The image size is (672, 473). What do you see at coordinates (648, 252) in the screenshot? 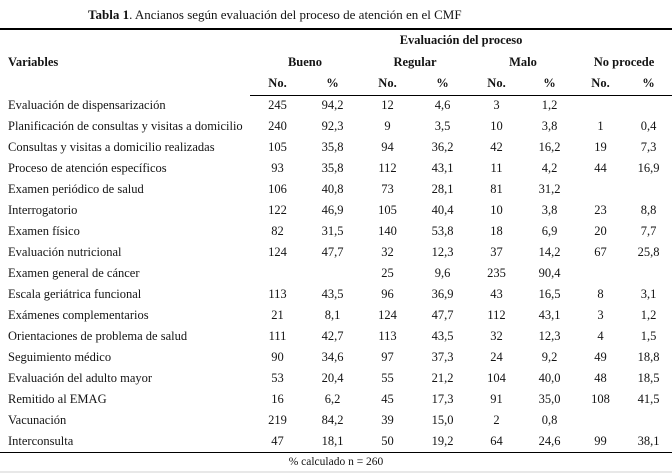
I see `noprocede-pct-cell: 25,8` at bounding box center [648, 252].